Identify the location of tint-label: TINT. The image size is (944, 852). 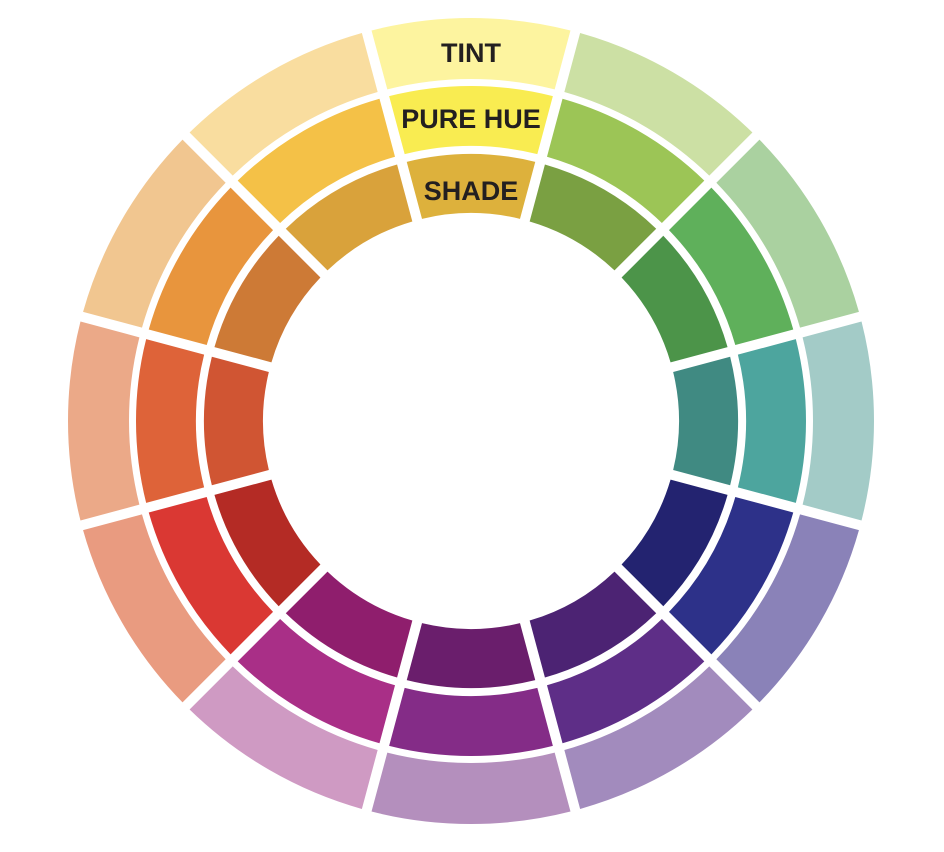
(471, 53).